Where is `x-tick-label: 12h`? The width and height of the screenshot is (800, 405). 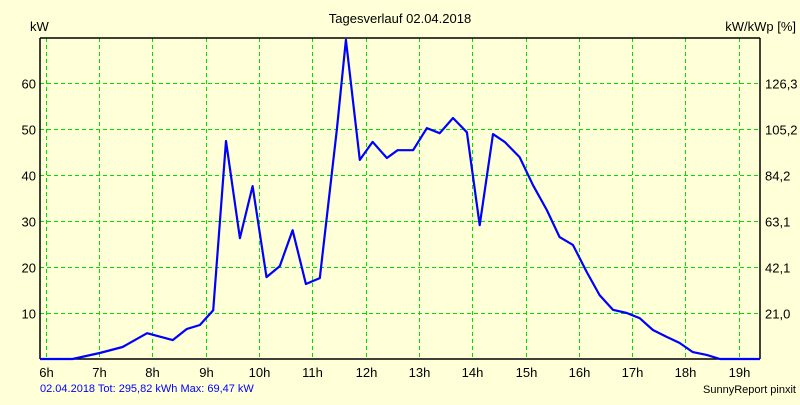 x-tick-label: 12h is located at coordinates (367, 372).